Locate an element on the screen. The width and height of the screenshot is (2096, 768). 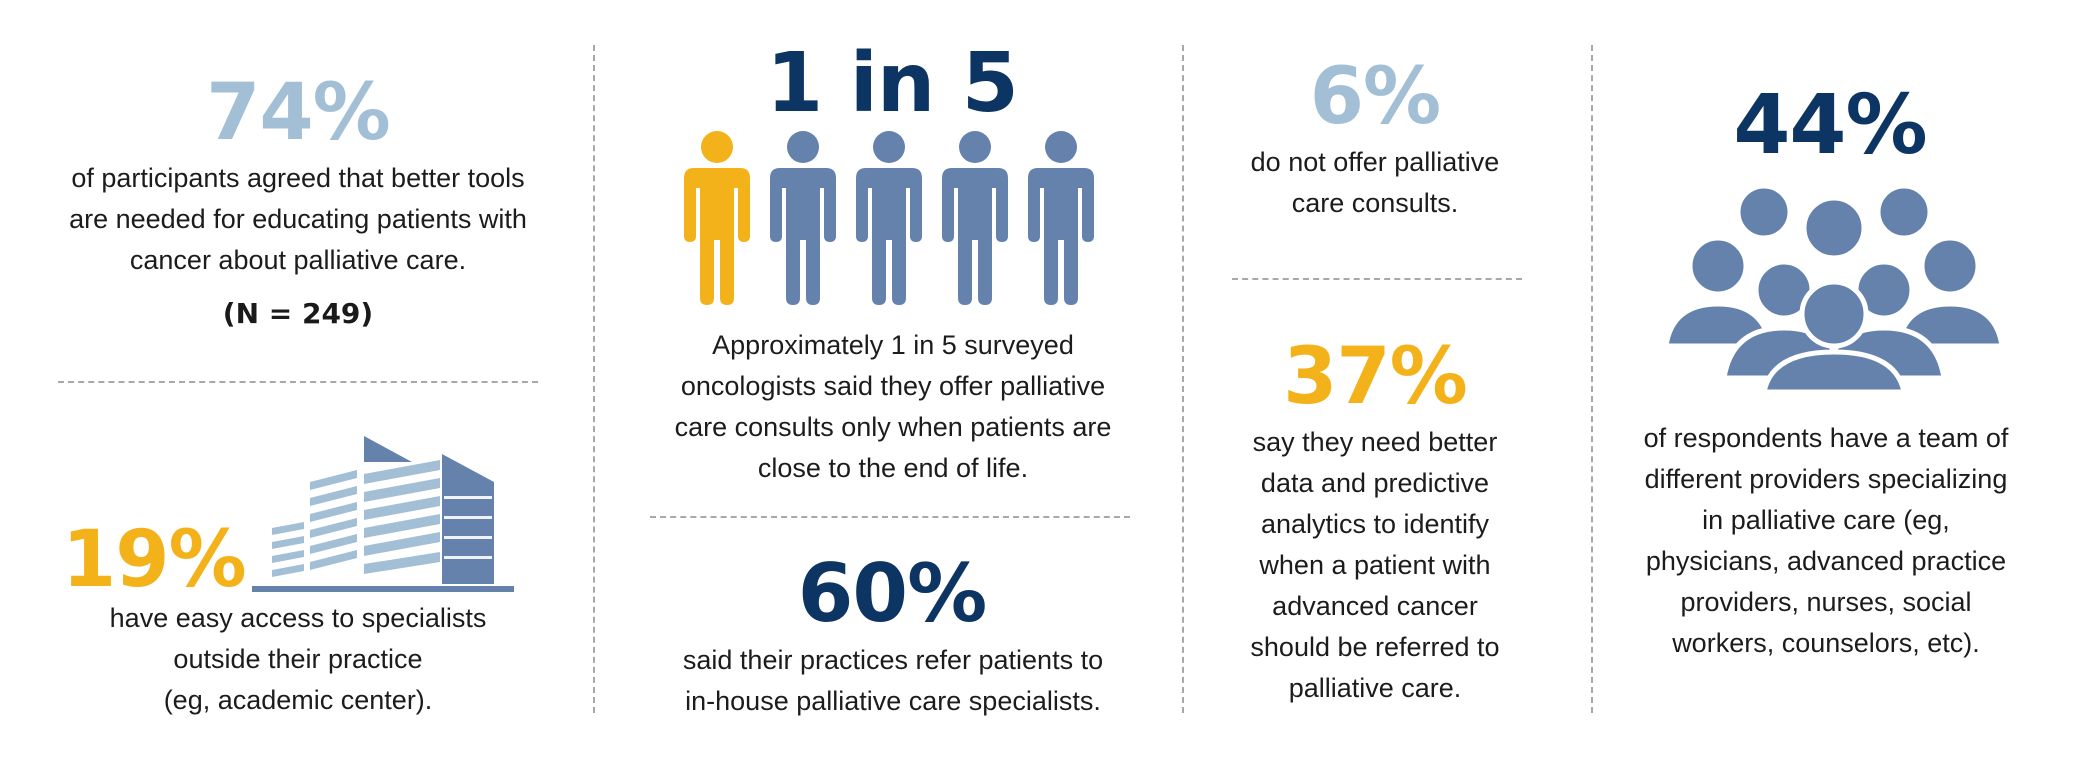
stat-19-percent: 19% is located at coordinates (154, 560).